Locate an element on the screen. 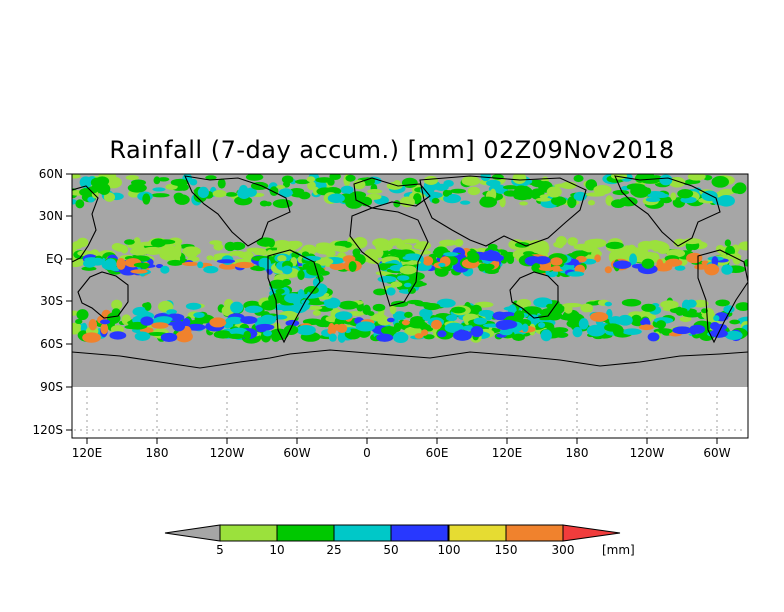 This screenshot has width=784, height=612. colorbar-label: 25 is located at coordinates (333, 550).